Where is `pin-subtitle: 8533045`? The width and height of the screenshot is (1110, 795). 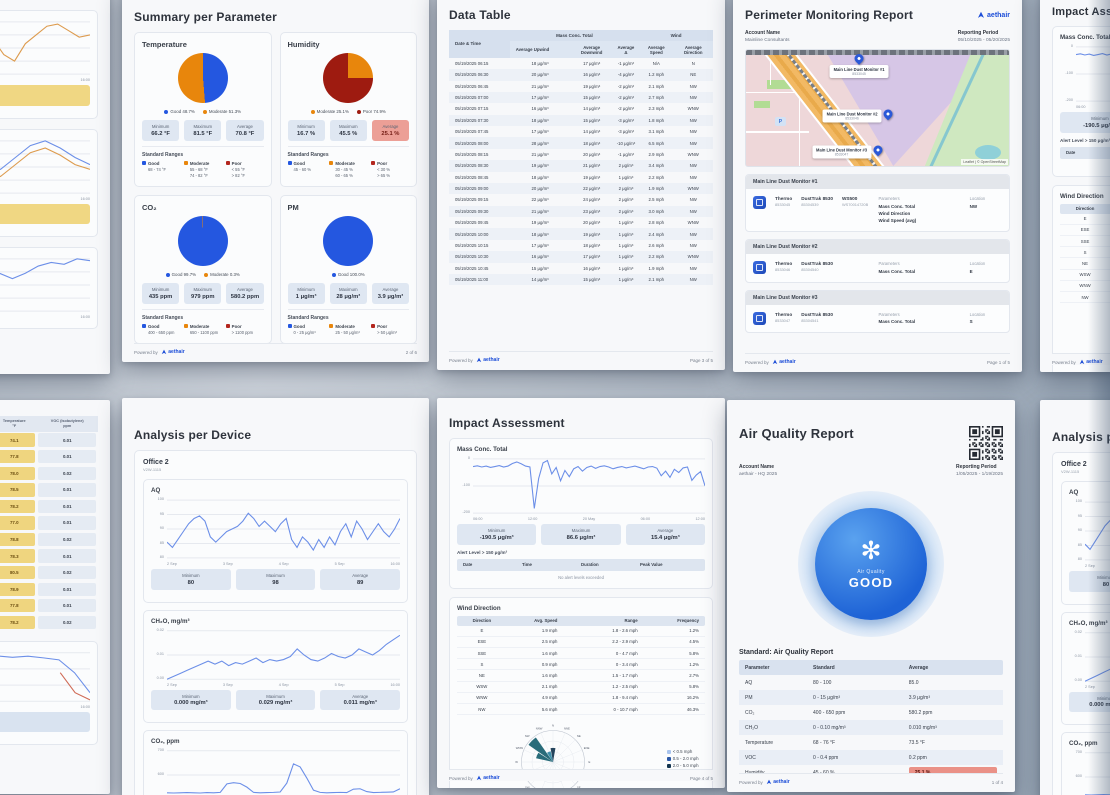
pin-subtitle: 8533045 is located at coordinates (859, 74).